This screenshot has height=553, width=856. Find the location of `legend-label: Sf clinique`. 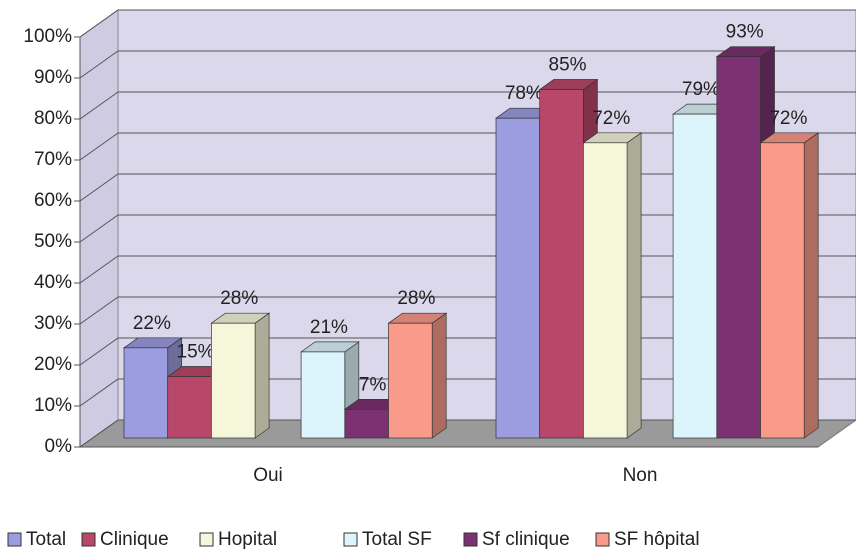

legend-label: Sf clinique is located at coordinates (526, 539).